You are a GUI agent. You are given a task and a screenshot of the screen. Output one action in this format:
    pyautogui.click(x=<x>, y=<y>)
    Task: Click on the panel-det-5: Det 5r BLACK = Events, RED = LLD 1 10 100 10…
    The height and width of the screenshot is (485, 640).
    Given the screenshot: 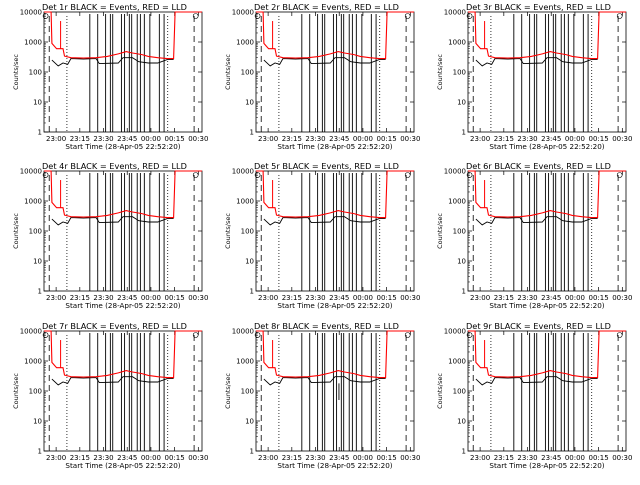 What is the action you would take?
    pyautogui.click(x=322, y=235)
    